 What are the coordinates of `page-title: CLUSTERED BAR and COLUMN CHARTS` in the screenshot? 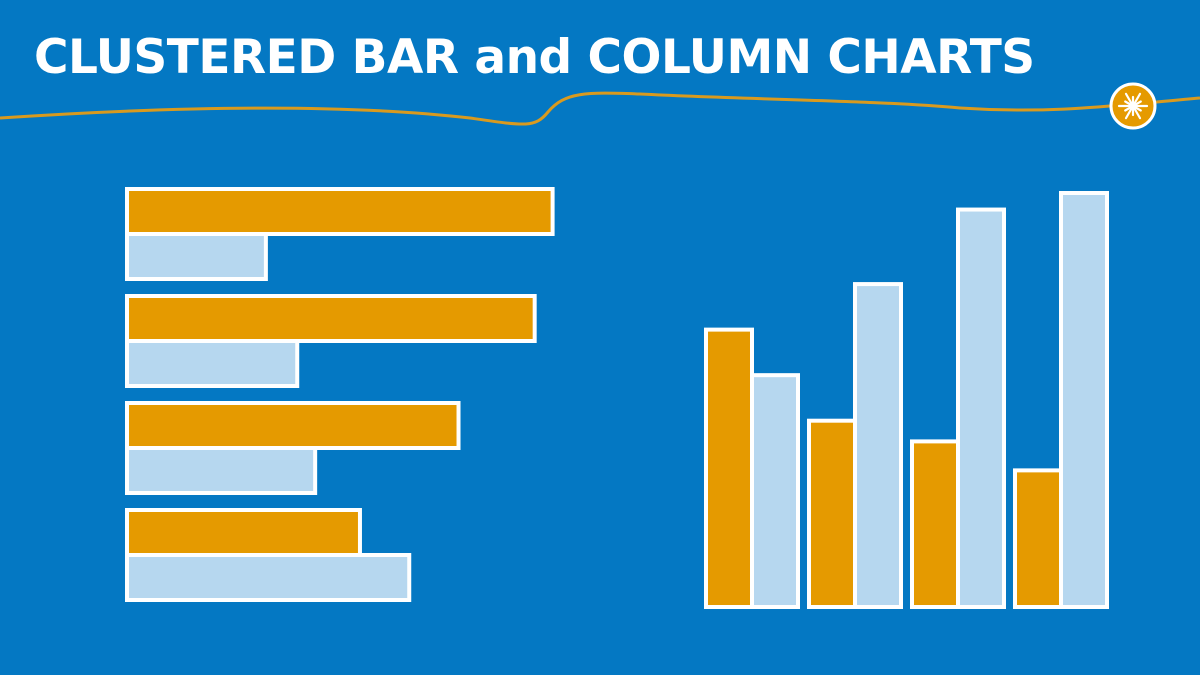 It's located at (534, 57).